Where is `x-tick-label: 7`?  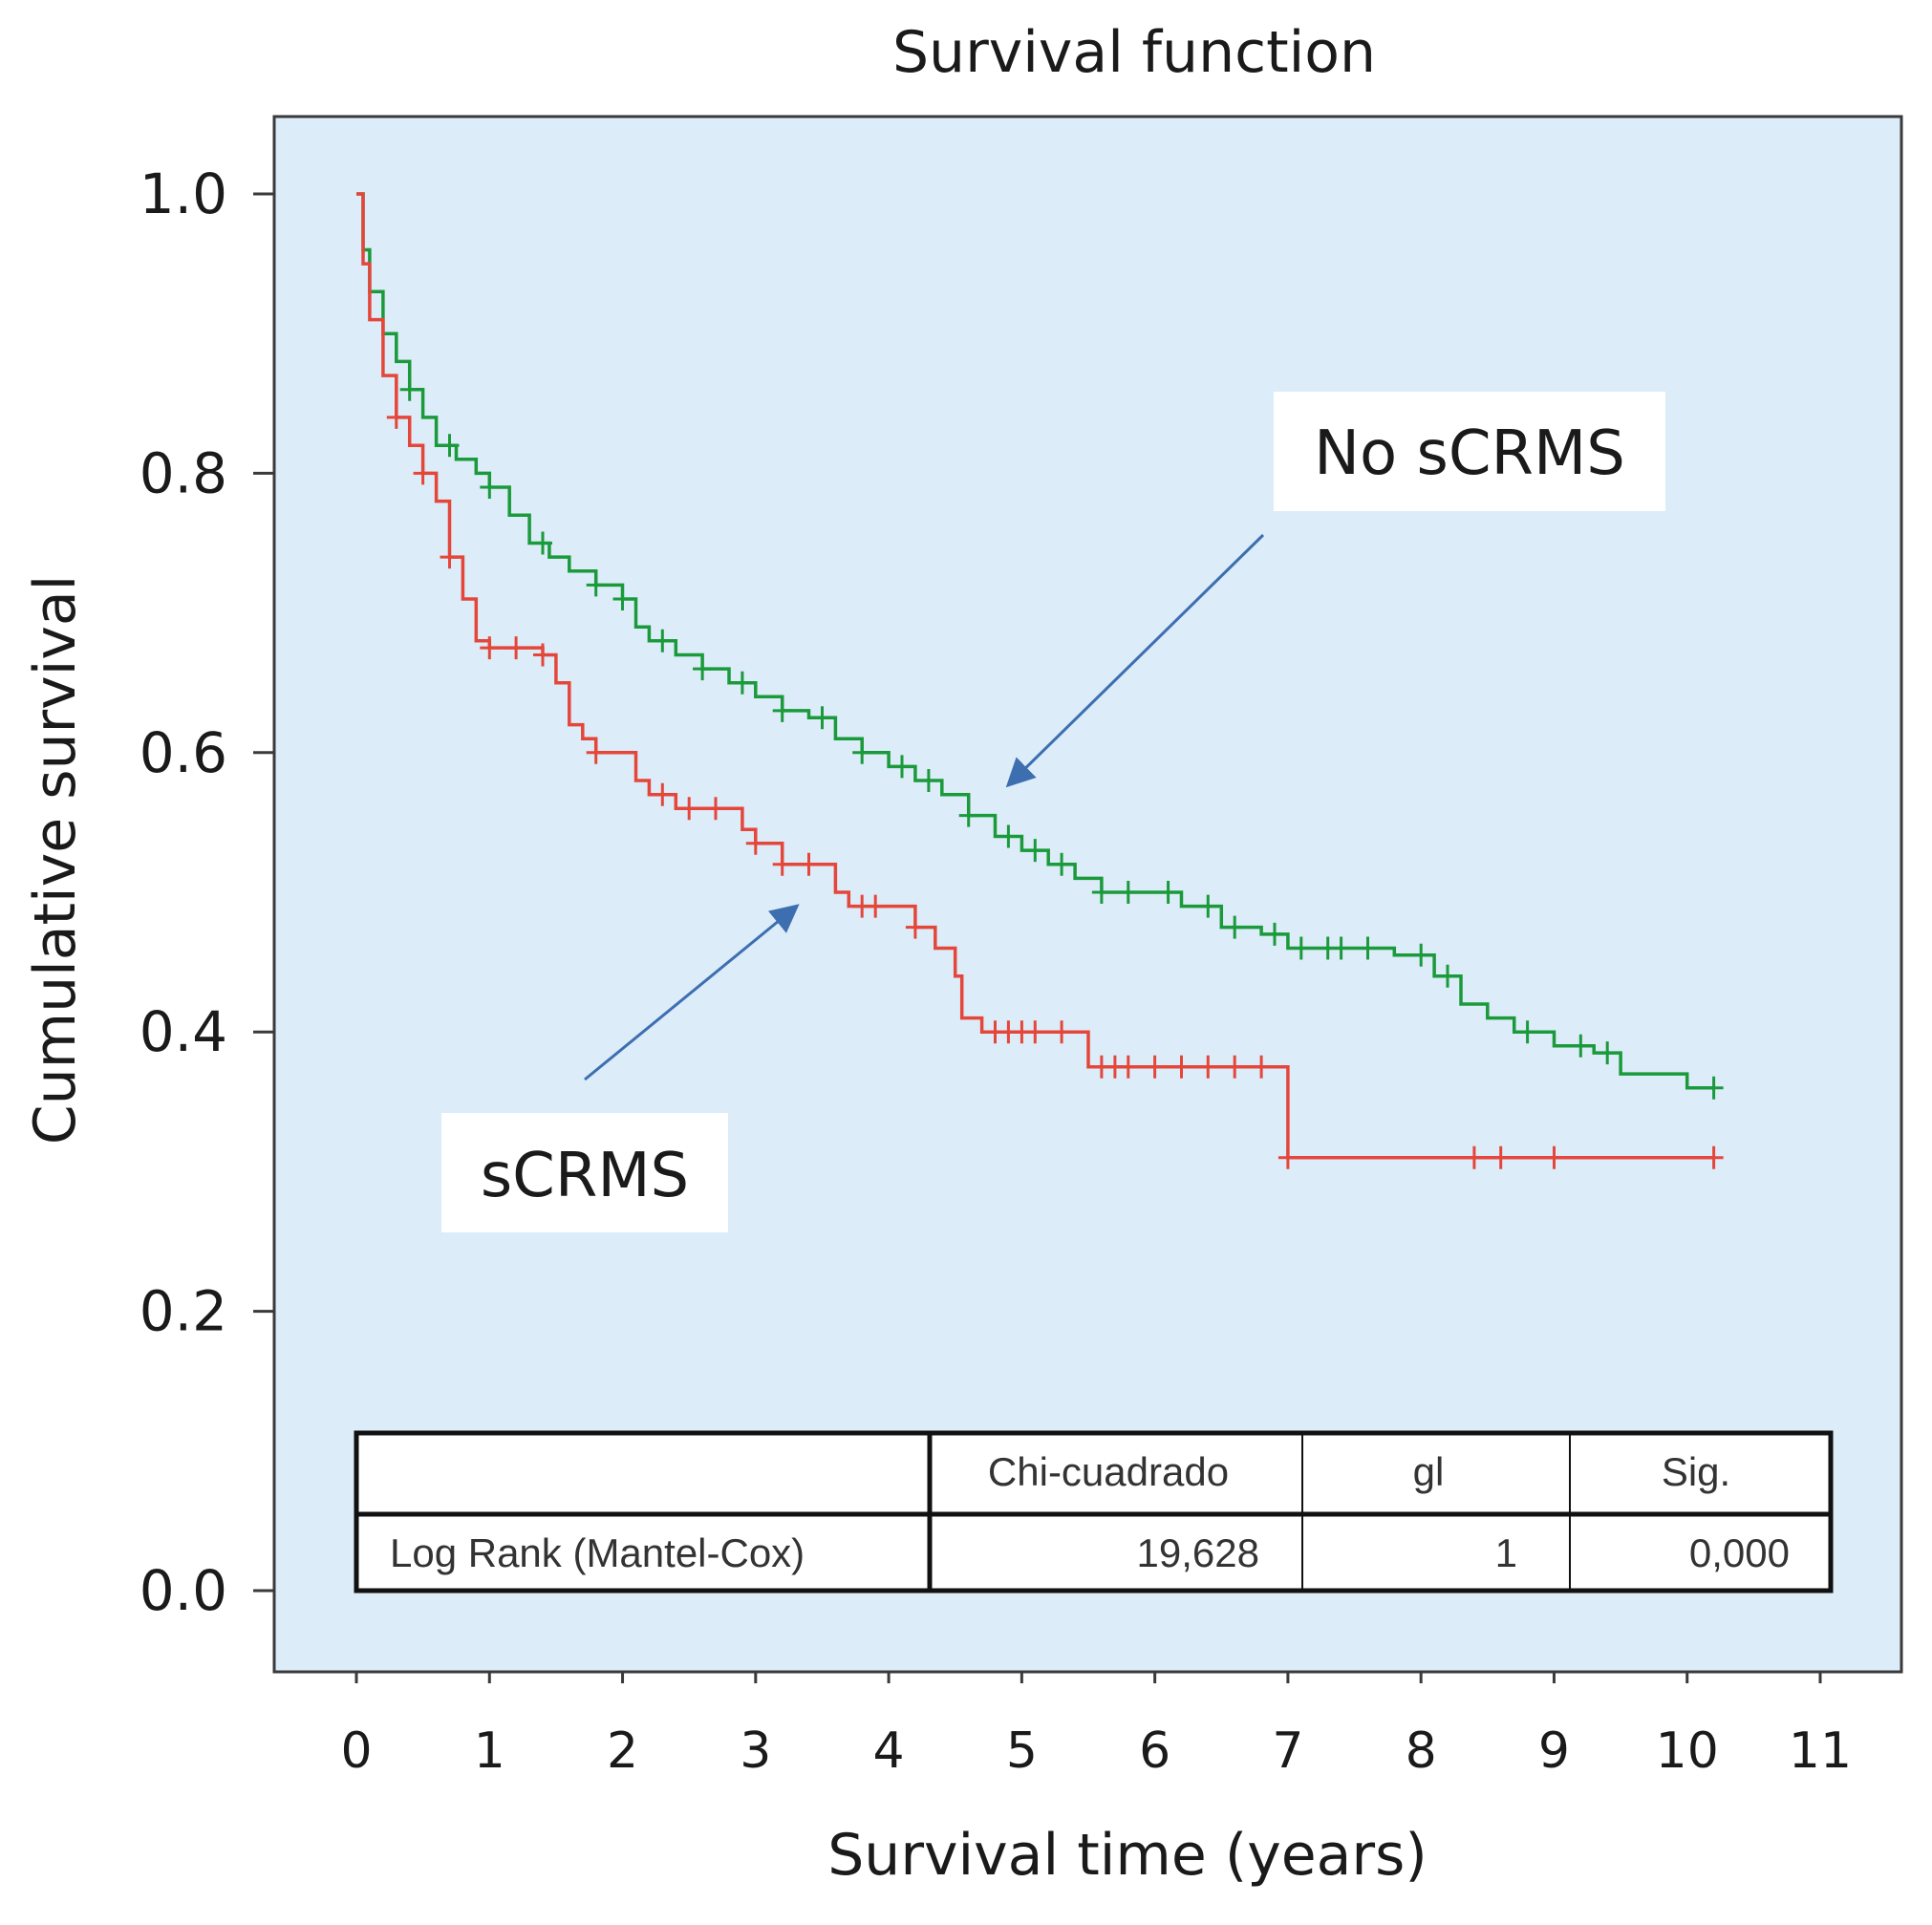
x-tick-label: 7 is located at coordinates (1287, 1751).